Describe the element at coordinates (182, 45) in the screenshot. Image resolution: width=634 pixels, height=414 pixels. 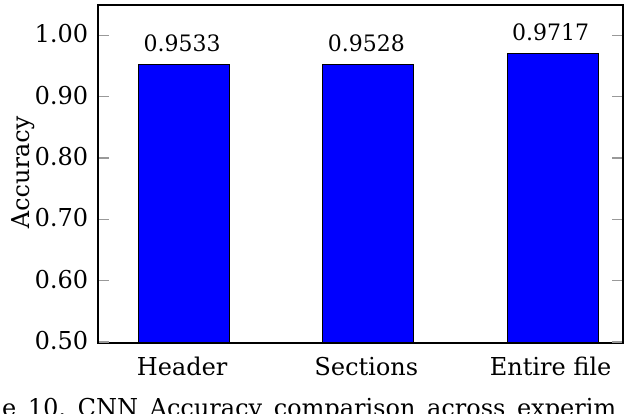
I see `bar-value-label: 0.9533` at that location.